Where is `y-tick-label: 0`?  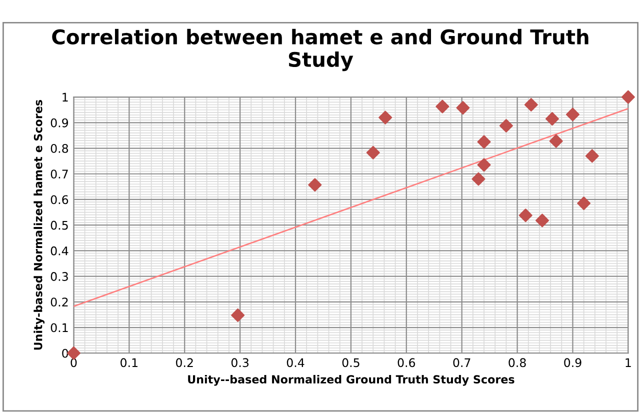
y-tick-label: 0 is located at coordinates (65, 353).